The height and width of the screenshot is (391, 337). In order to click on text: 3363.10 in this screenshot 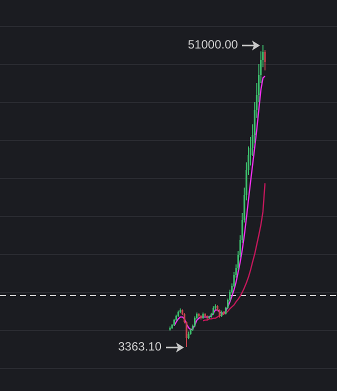, I will do `click(140, 346)`.